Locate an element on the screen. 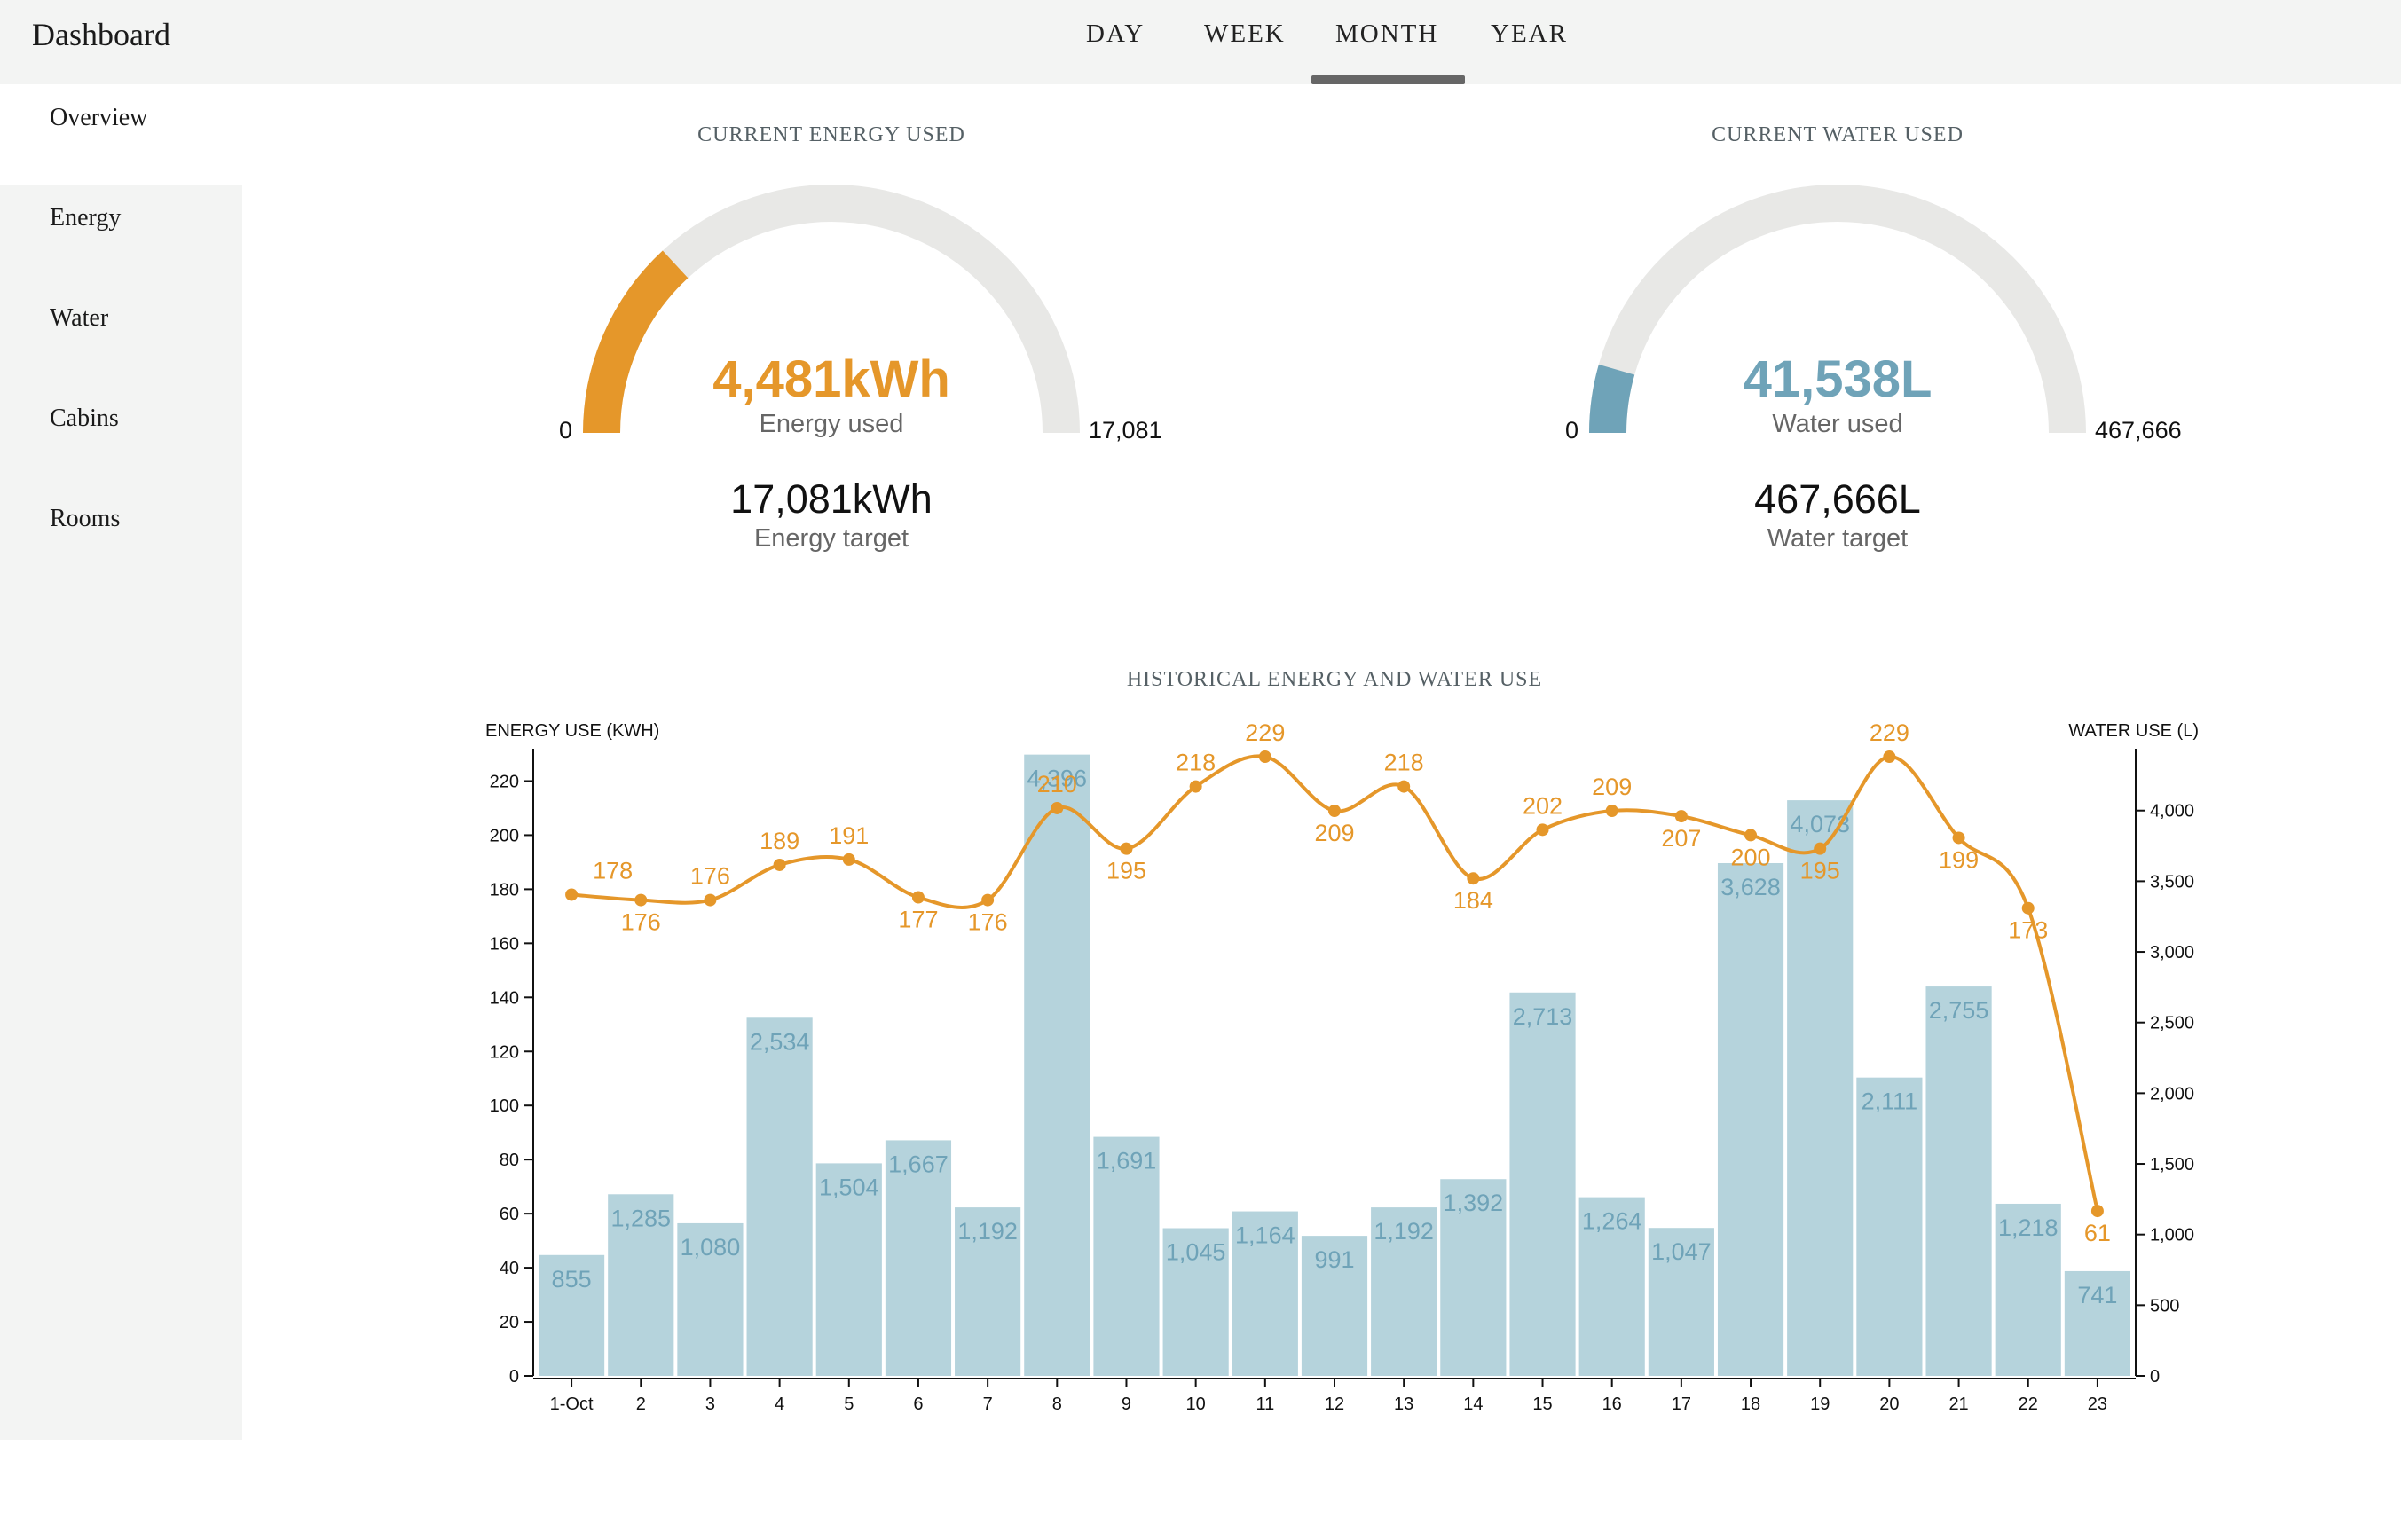  y2-tick-label: 2,500 is located at coordinates (2172, 1023).